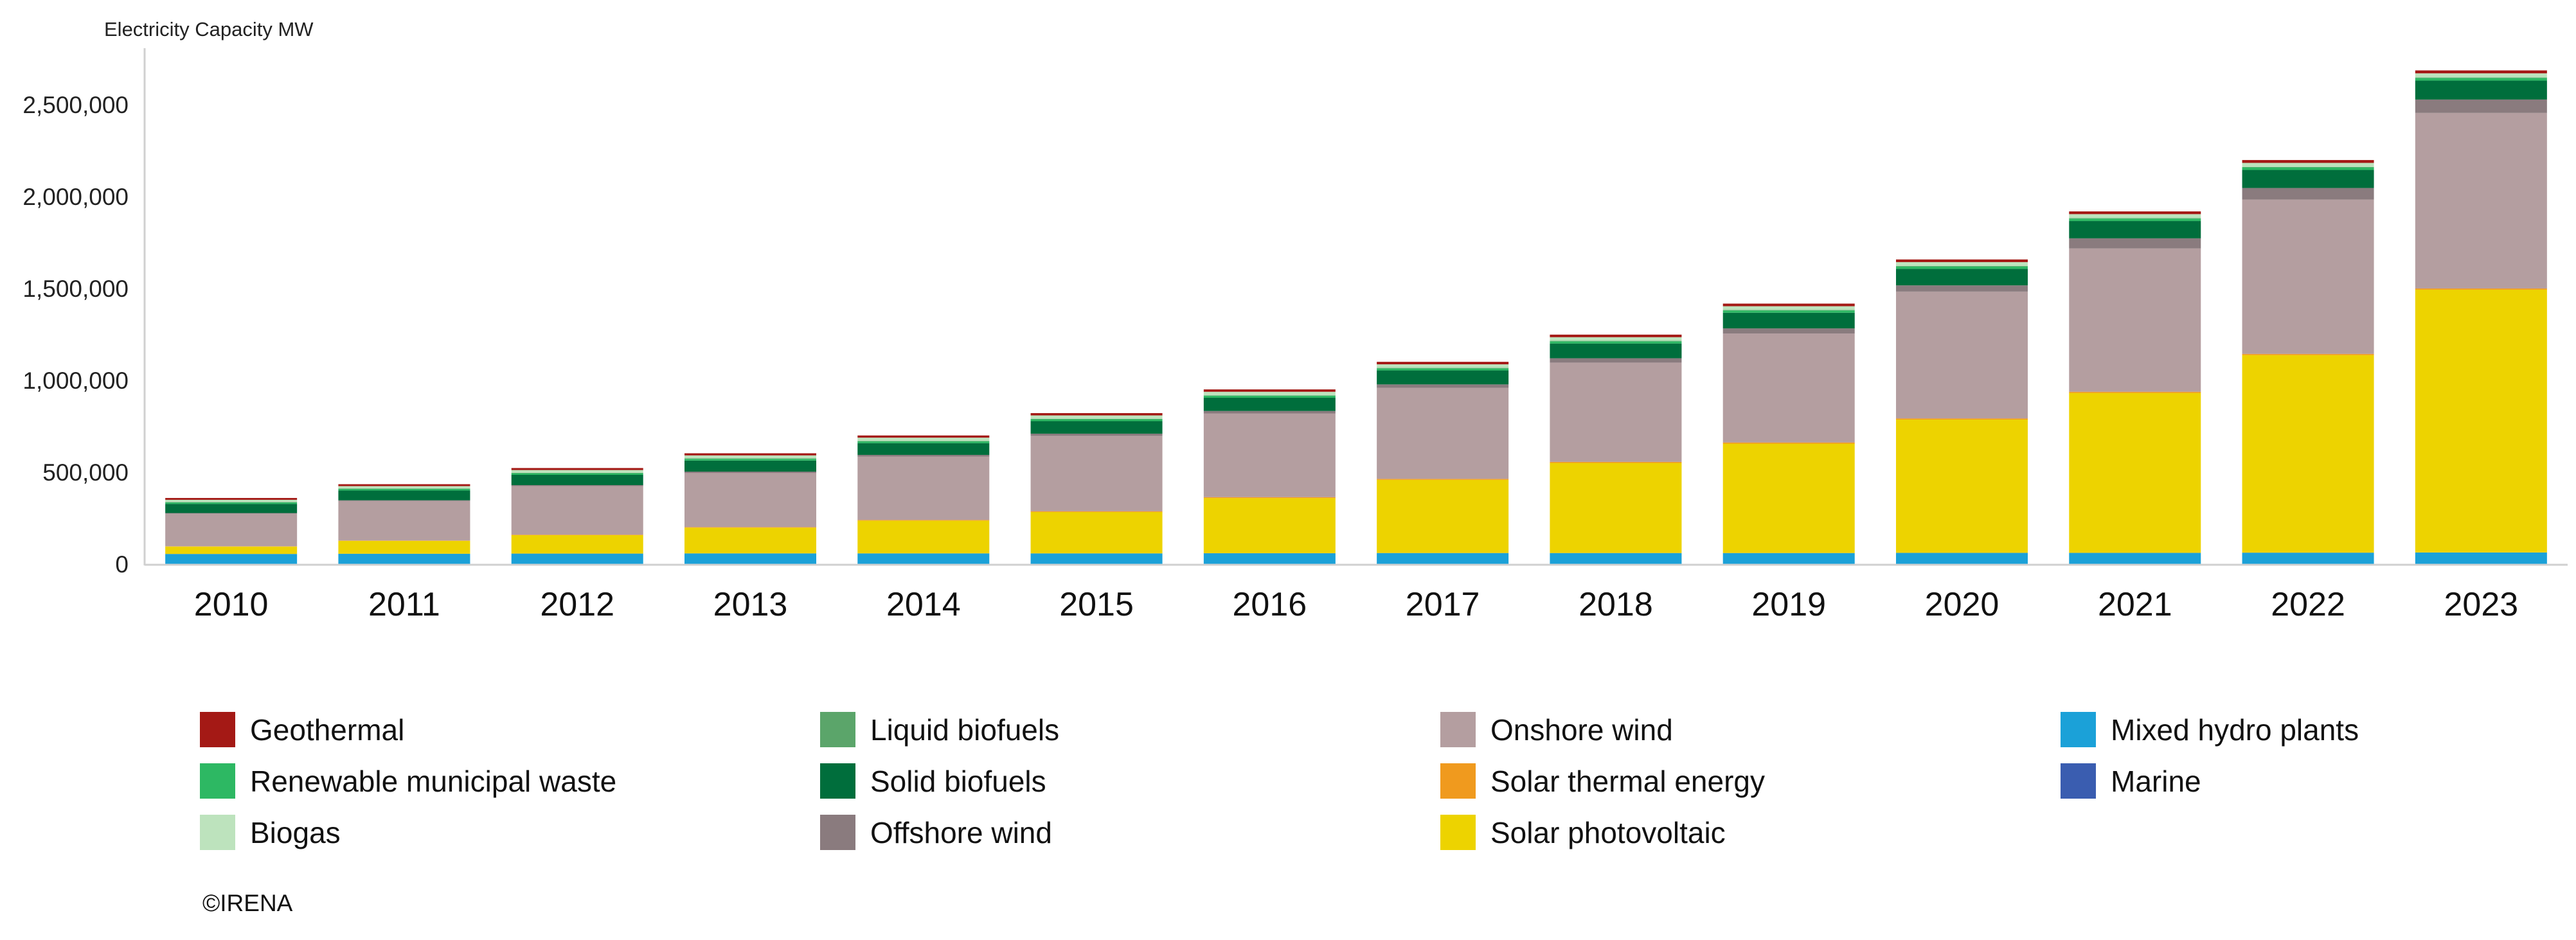  What do you see at coordinates (75, 105) in the screenshot?
I see `y-tick-label: 2,500,000` at bounding box center [75, 105].